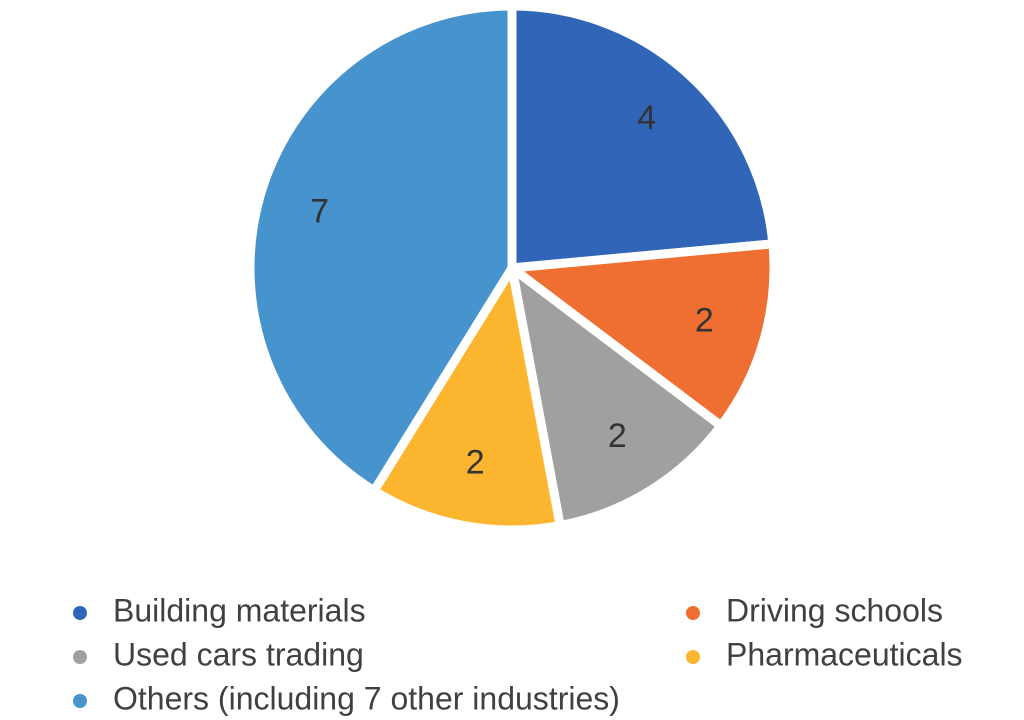 The image size is (1024, 720). Describe the element at coordinates (239, 610) in the screenshot. I see `legend-label: Building materials` at that location.